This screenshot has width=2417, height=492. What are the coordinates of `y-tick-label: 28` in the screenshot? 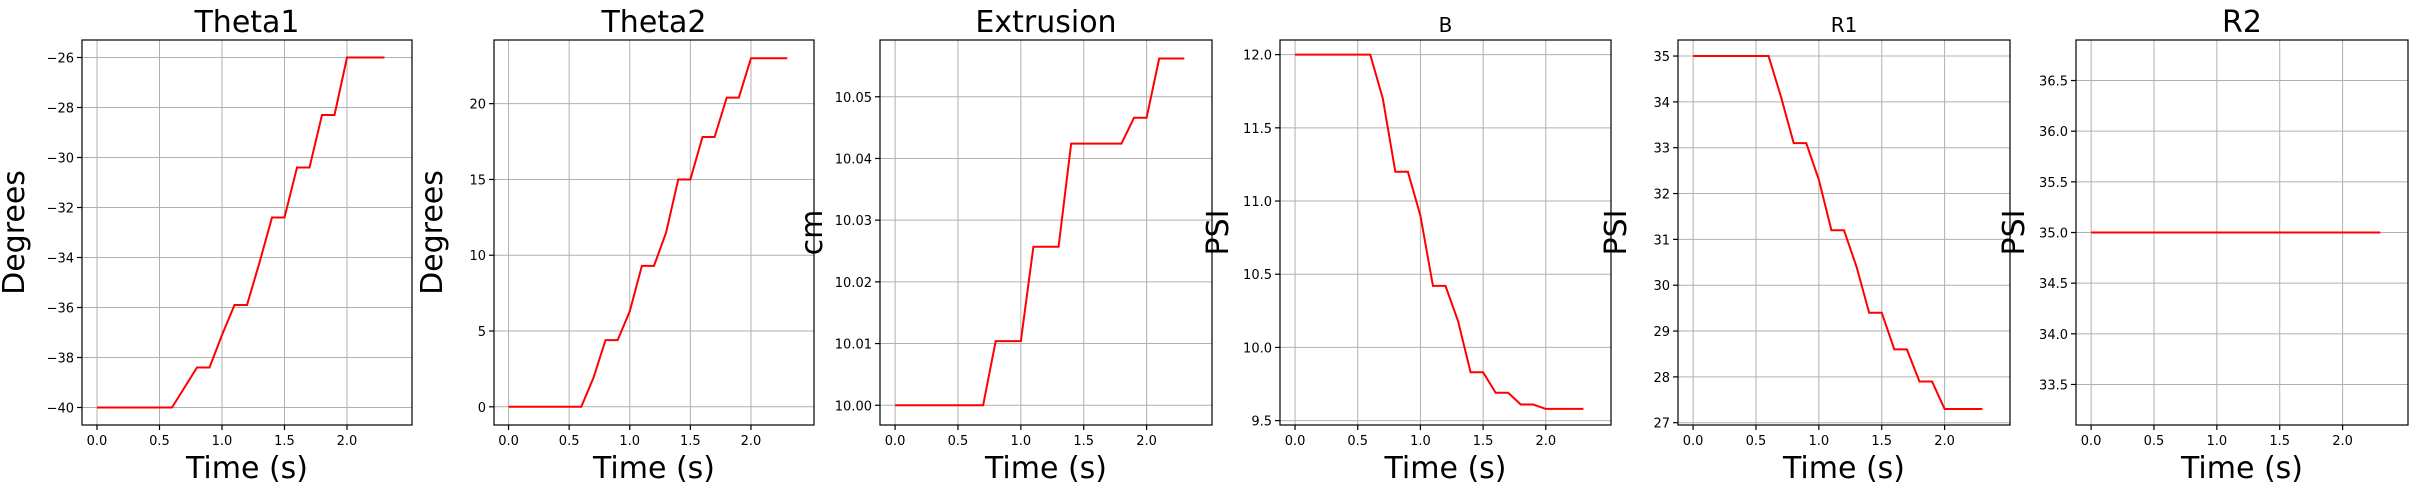 It's located at (1661, 378).